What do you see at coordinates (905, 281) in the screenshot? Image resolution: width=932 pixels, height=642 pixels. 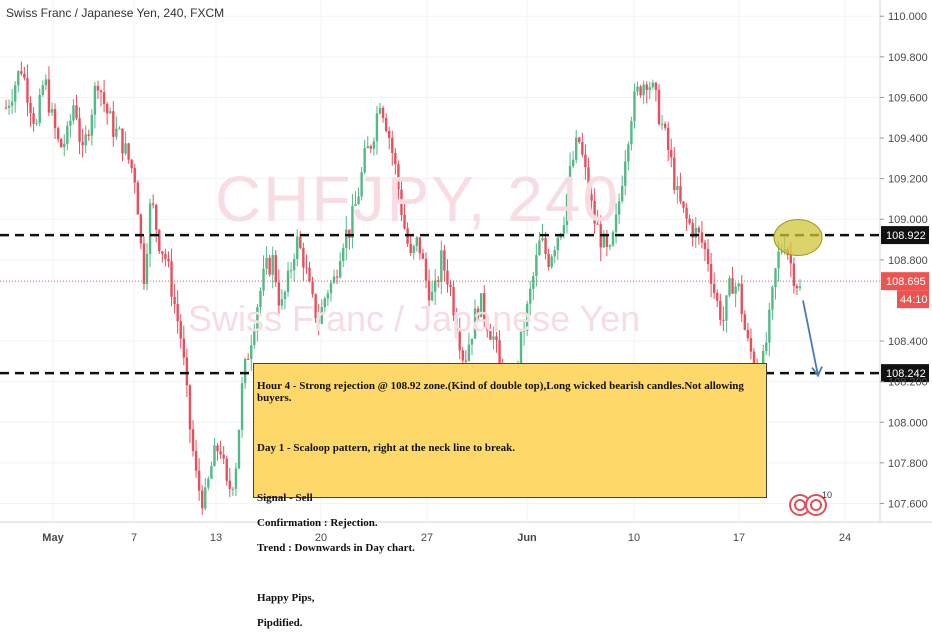 I see `current-price-tag` at bounding box center [905, 281].